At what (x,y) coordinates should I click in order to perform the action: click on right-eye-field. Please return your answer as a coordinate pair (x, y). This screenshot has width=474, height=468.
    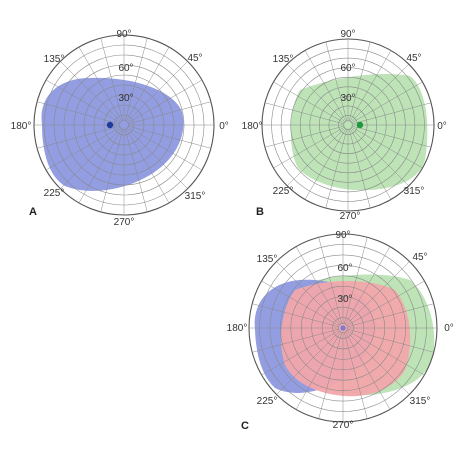
    Looking at the image, I should click on (359, 132).